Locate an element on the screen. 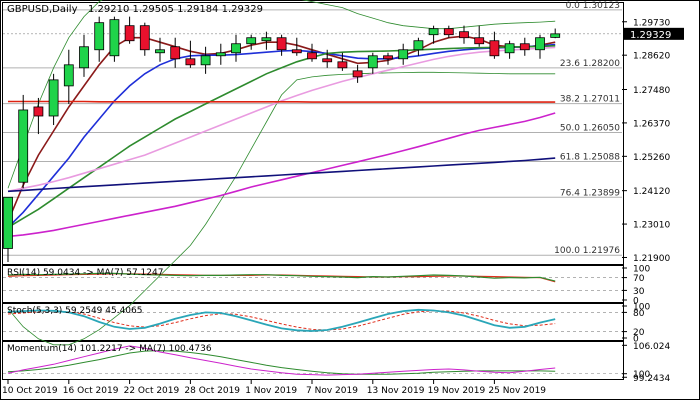 This screenshot has height=404, width=700. stoch-main-line is located at coordinates (281, 320).